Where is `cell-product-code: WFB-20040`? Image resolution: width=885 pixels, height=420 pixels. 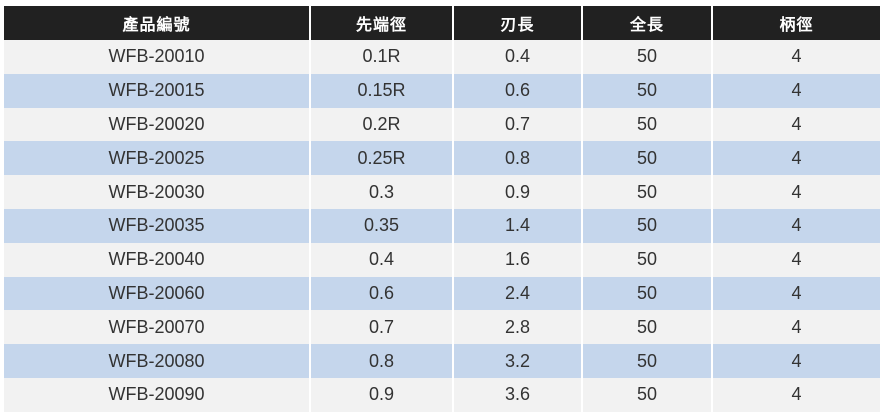 cell-product-code: WFB-20040 is located at coordinates (156, 259).